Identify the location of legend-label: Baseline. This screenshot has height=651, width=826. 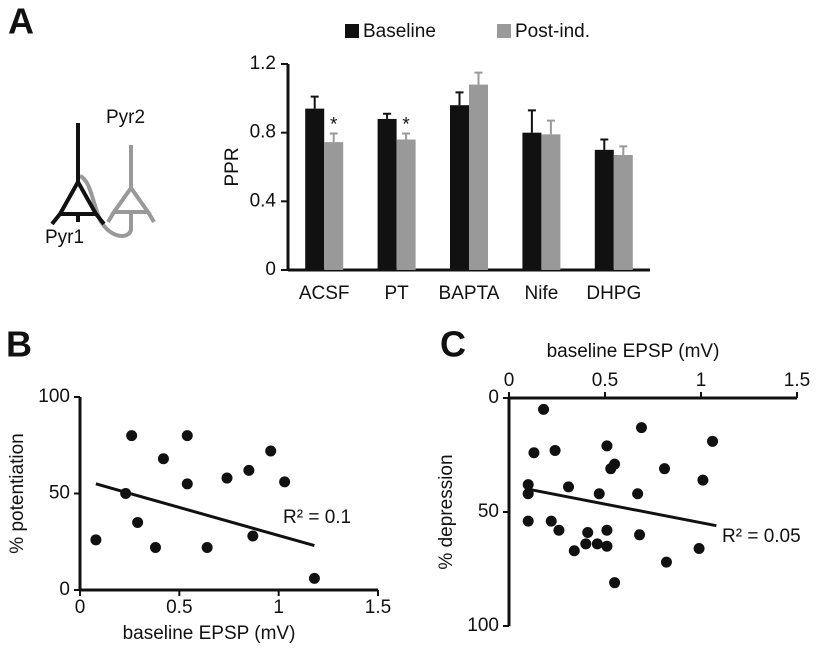
(399, 31).